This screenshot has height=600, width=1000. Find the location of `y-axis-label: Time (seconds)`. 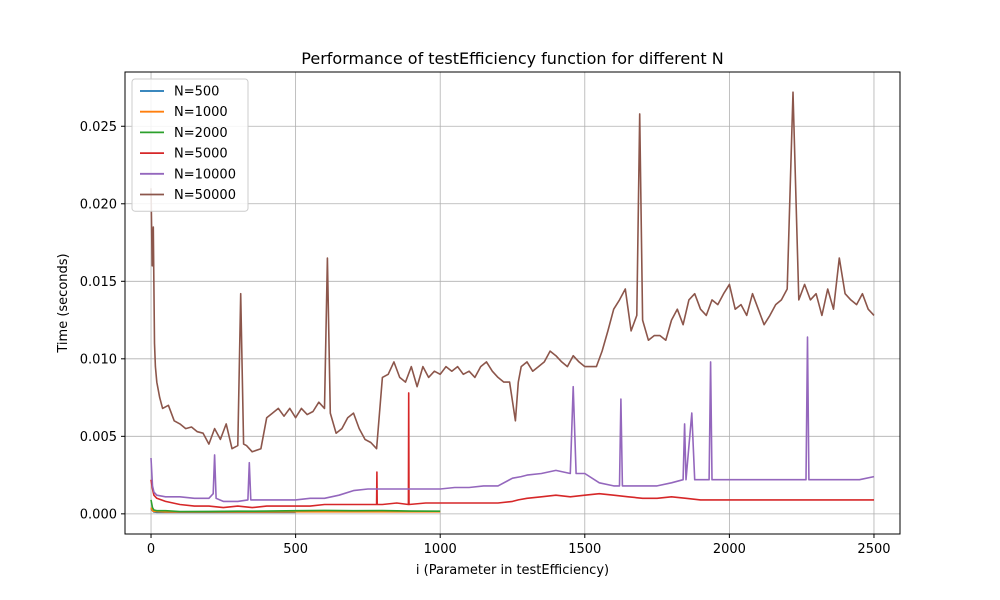

y-axis-label: Time (seconds) is located at coordinates (63, 303).